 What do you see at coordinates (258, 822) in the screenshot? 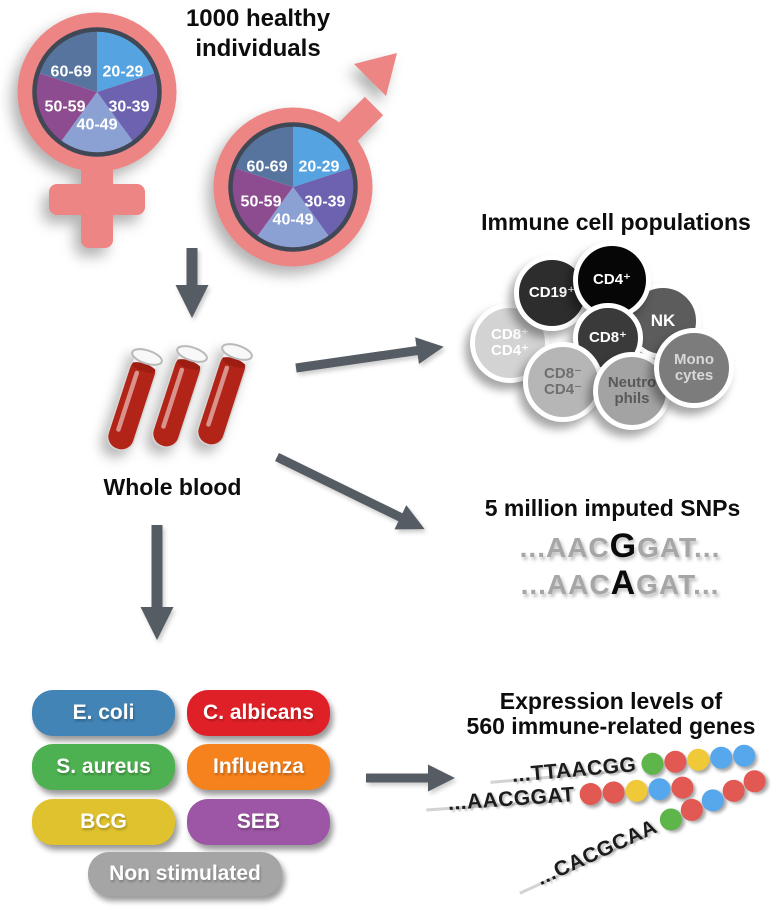
I see `stimulus-pill-seb: SEB` at bounding box center [258, 822].